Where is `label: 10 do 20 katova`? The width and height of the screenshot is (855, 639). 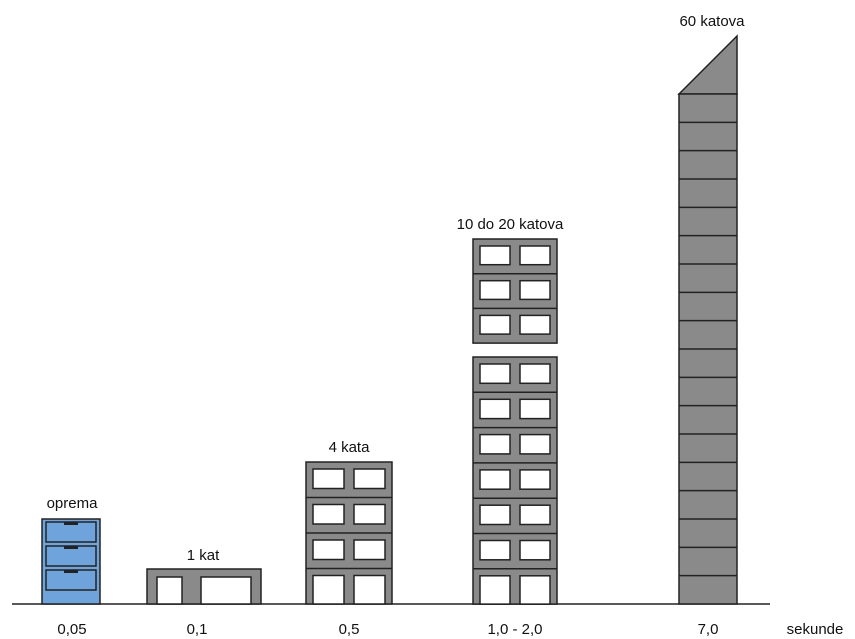
label: 10 do 20 katova is located at coordinates (510, 224).